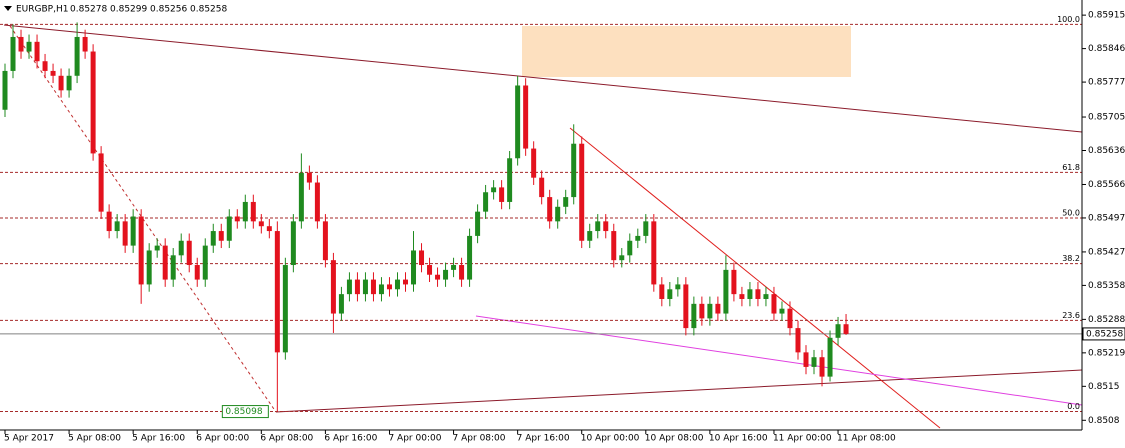 The height and width of the screenshot is (448, 1125). What do you see at coordinates (866, 439) in the screenshot?
I see `x-tick-label: 11 Apr 08:00` at bounding box center [866, 439].